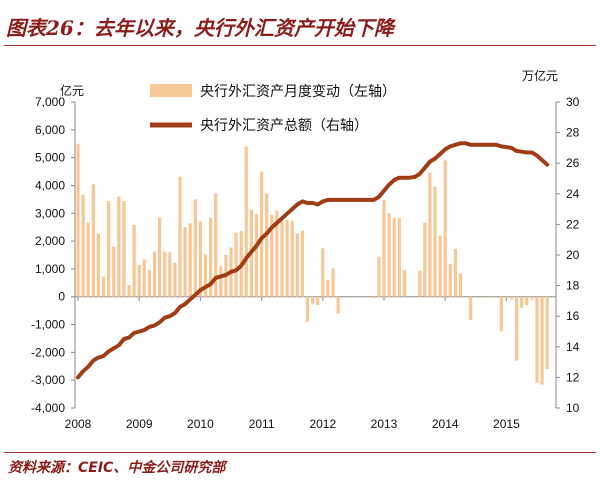  I want to click on x-tick-label: 2009, so click(139, 424).